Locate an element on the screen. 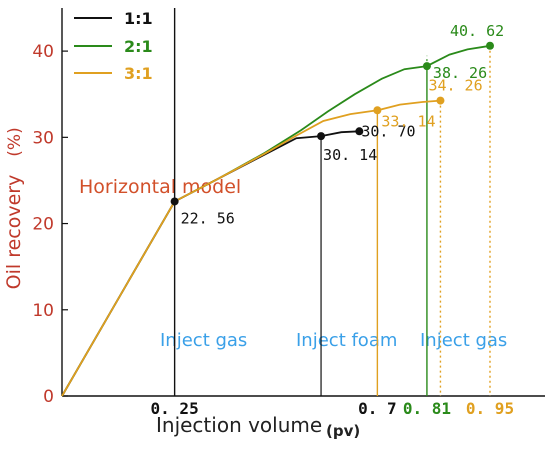 The image size is (550, 449). x-tick-label: 0. 7 is located at coordinates (377, 408).